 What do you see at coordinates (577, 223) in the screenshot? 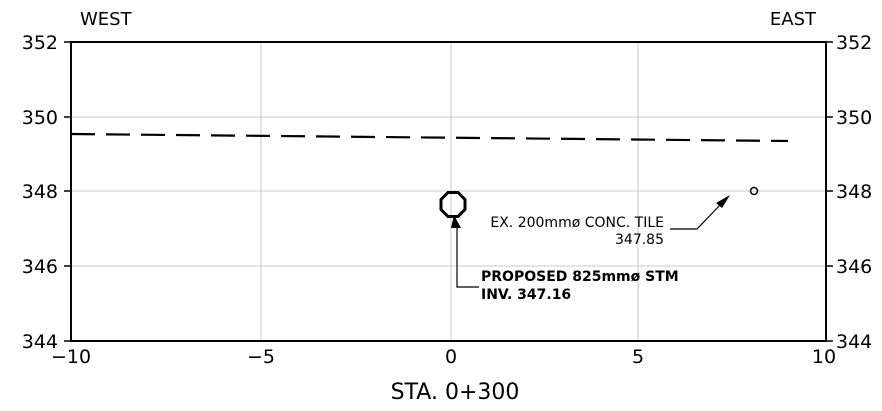
I see `existing-tile-label: EX. 200mmø CONC. TILE` at bounding box center [577, 223].